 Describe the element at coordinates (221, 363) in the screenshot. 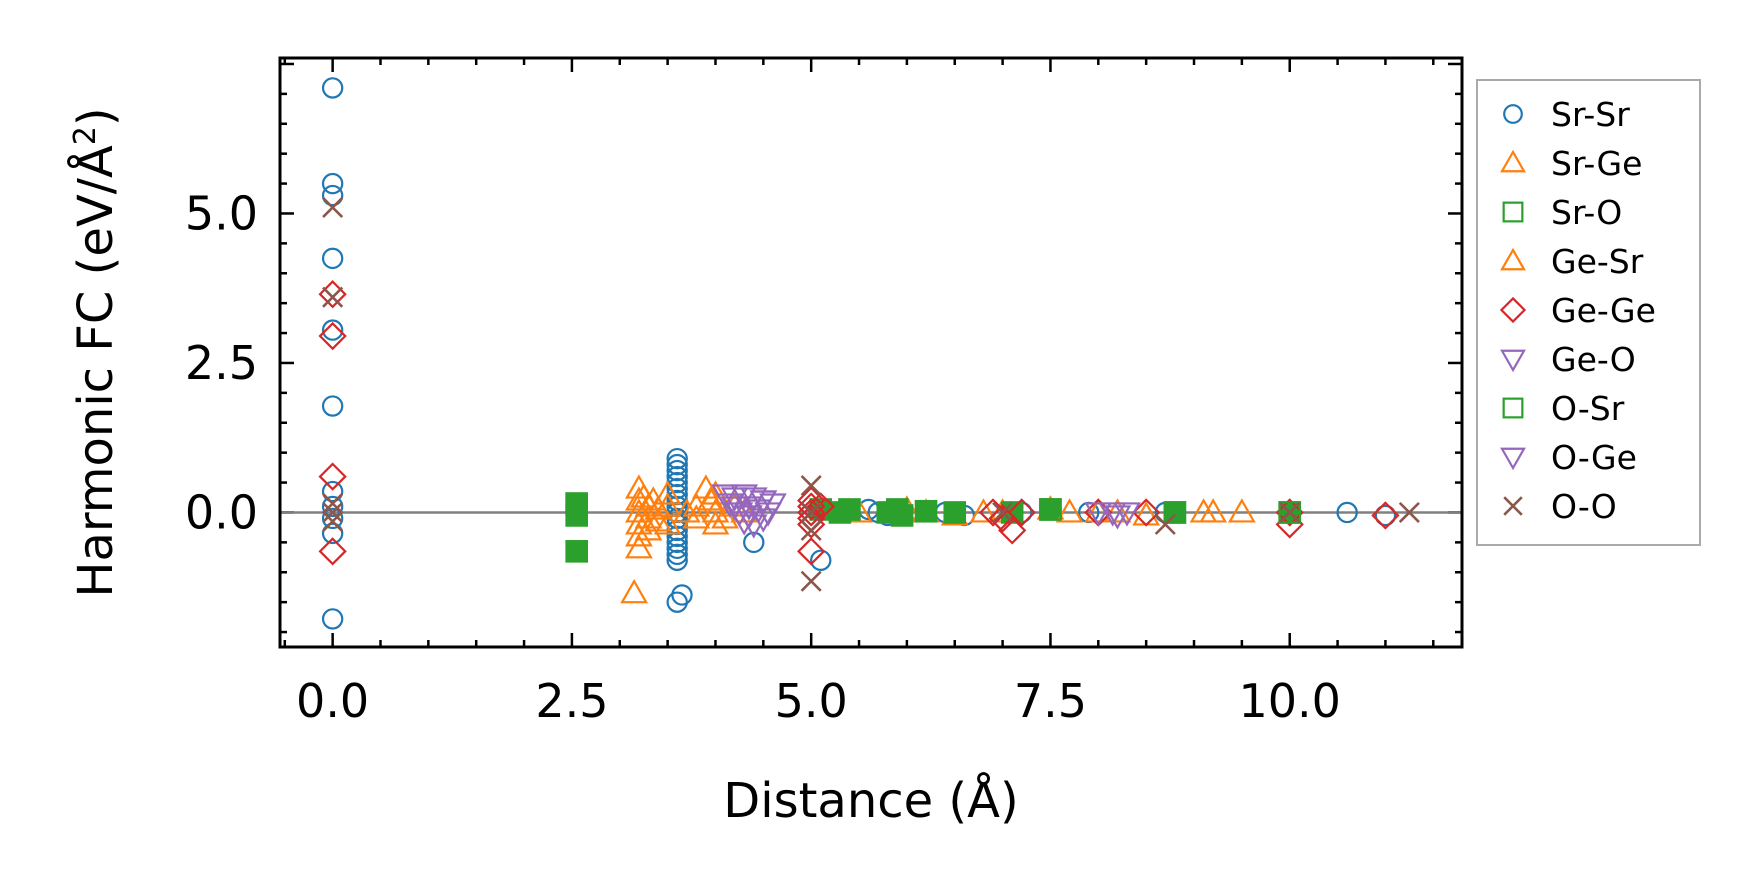

I see `y-tick-label: 2.5` at that location.